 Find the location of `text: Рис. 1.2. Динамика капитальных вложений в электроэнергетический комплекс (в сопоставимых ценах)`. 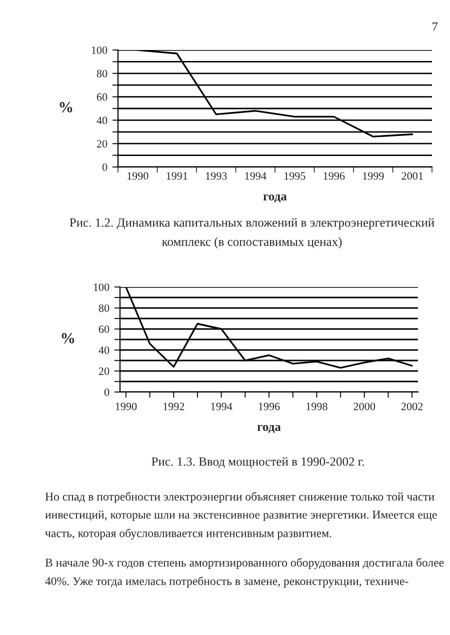

text: Рис. 1.2. Динамика капитальных вложений в электроэнергетический комплекс (в сопоставимых ценах) is located at coordinates (252, 233).